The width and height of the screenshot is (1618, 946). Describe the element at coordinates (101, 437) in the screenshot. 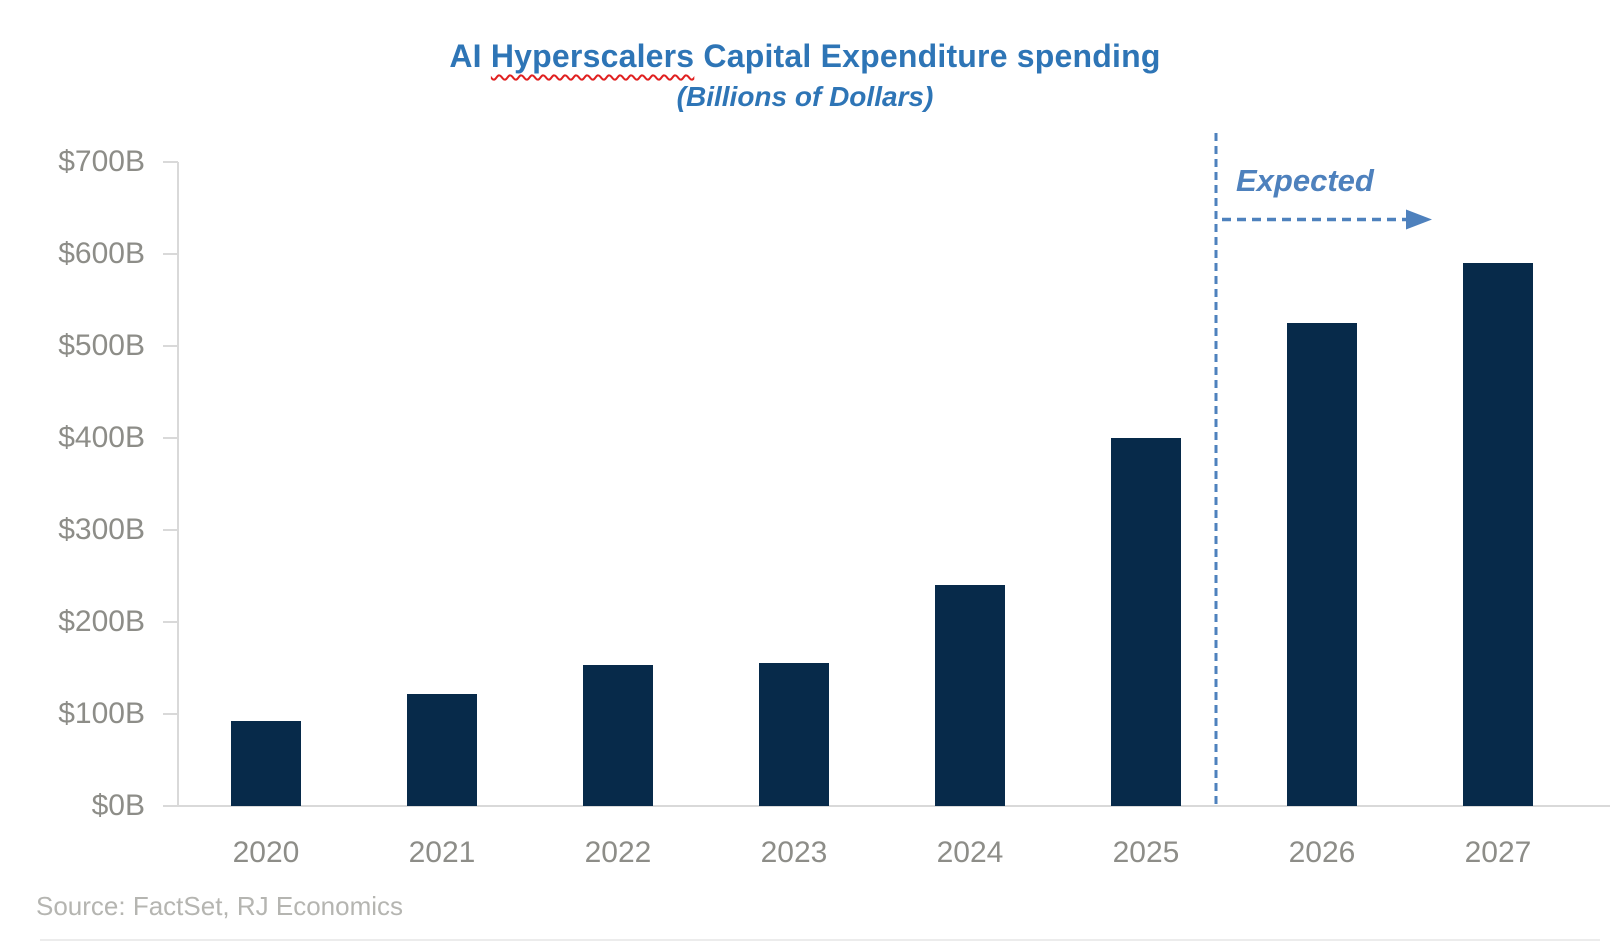

I see `y-axis-label: $400B` at that location.